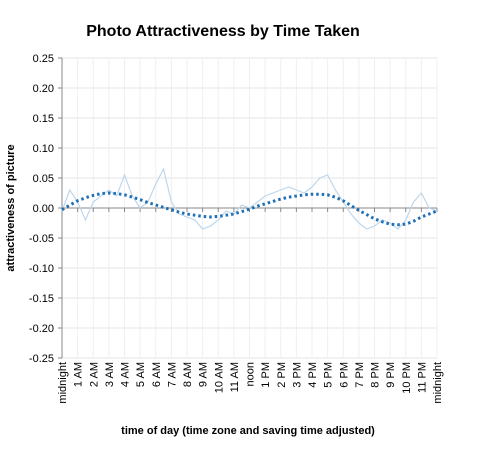  What do you see at coordinates (266, 375) in the screenshot?
I see `x-tick-label: 1 PM` at bounding box center [266, 375].